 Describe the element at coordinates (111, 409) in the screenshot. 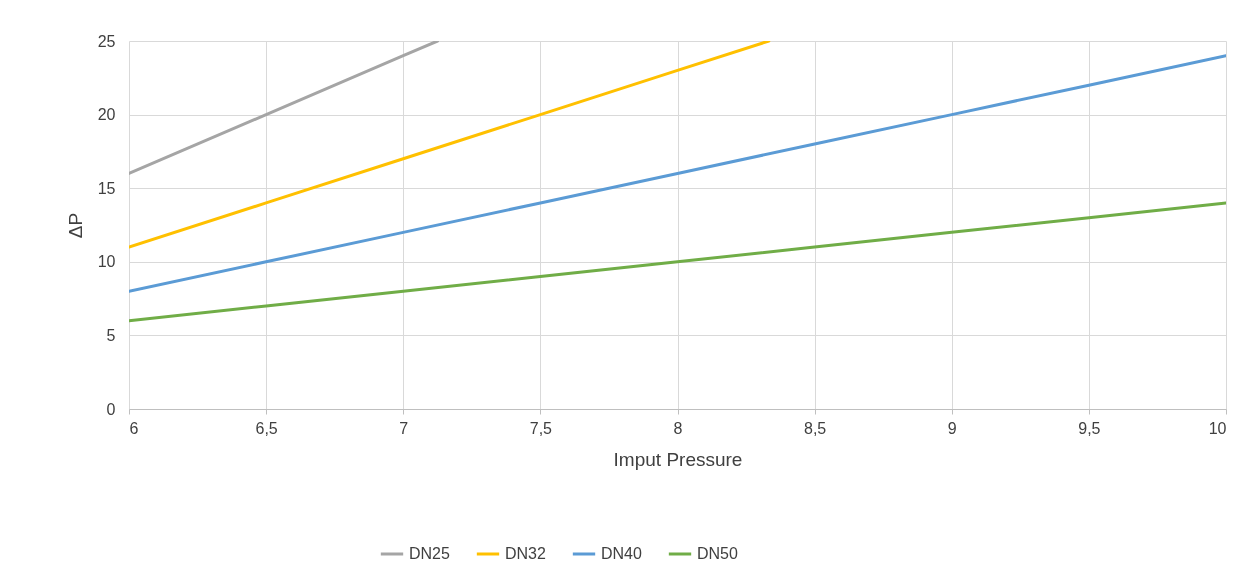

I see `y-tick-label: 0` at that location.